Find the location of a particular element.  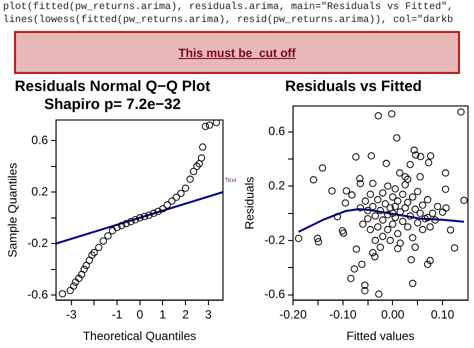

y-axis-title: Sample Quantiles is located at coordinates (13, 210).